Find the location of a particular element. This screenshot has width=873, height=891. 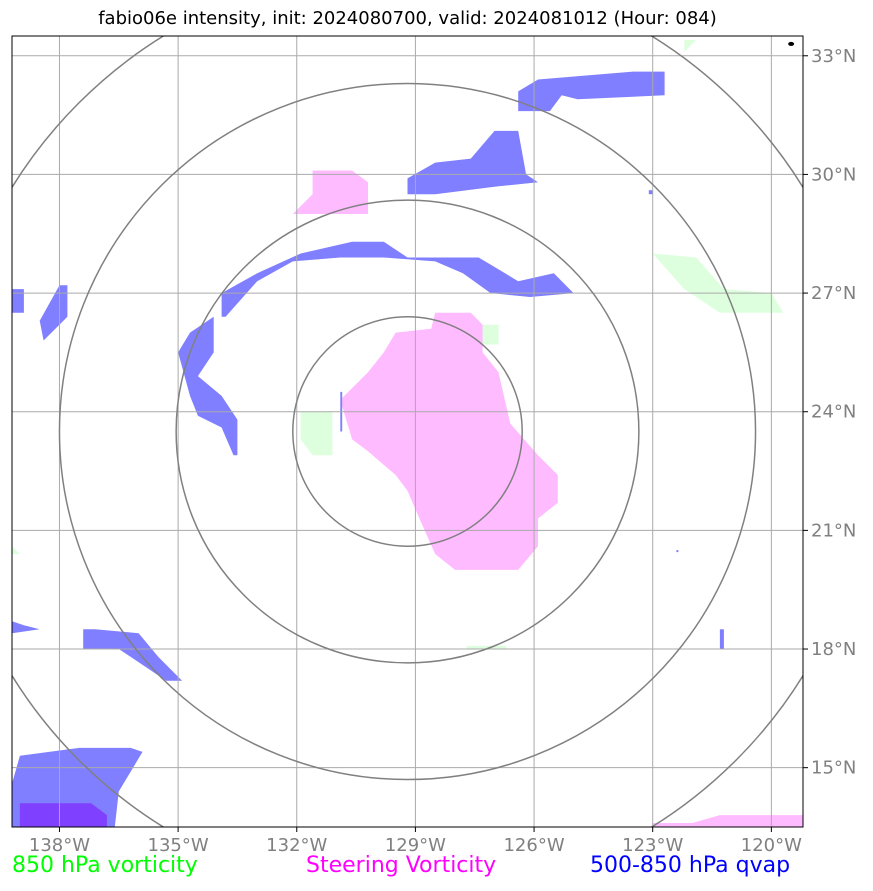

legend-steering-vorticity: Steering Vorticity is located at coordinates (401, 865).